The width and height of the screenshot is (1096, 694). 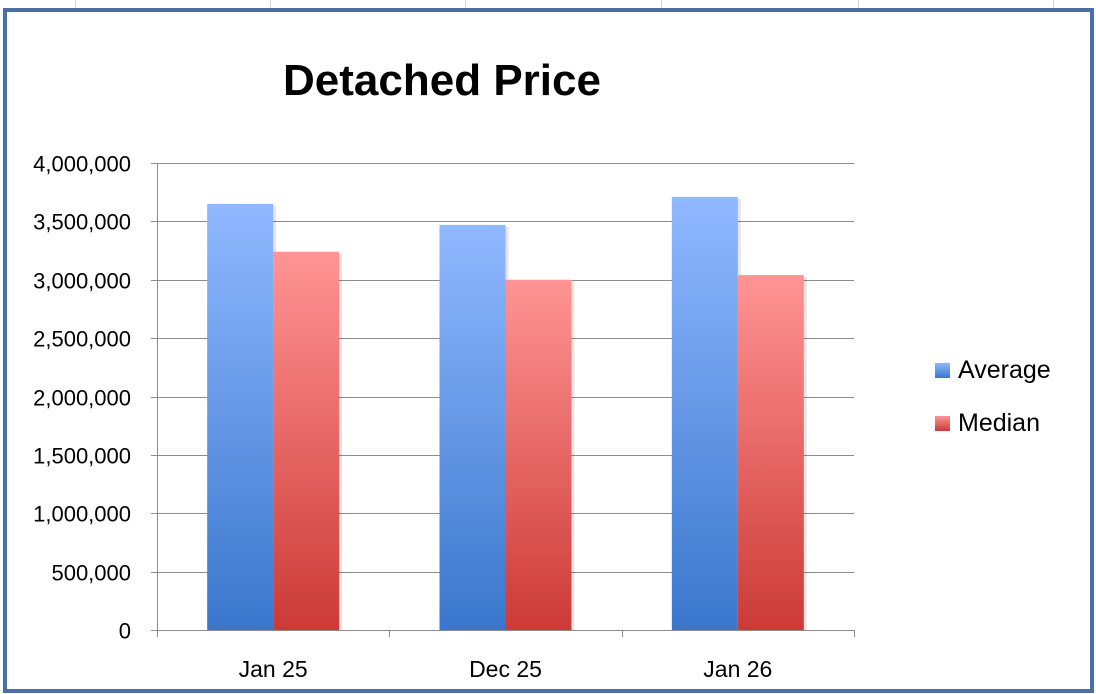 What do you see at coordinates (82, 281) in the screenshot?
I see `y-tick-label: 3,000,000` at bounding box center [82, 281].